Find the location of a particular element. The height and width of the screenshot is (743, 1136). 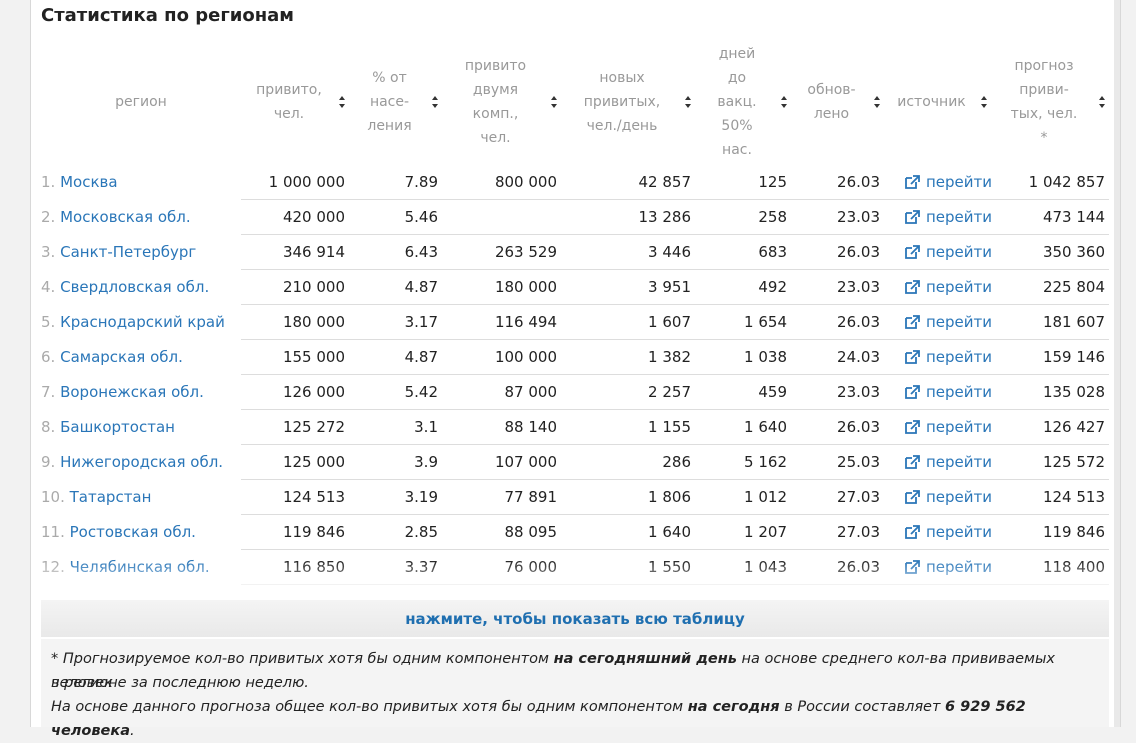

region-link: Московская обл. is located at coordinates (125, 217).